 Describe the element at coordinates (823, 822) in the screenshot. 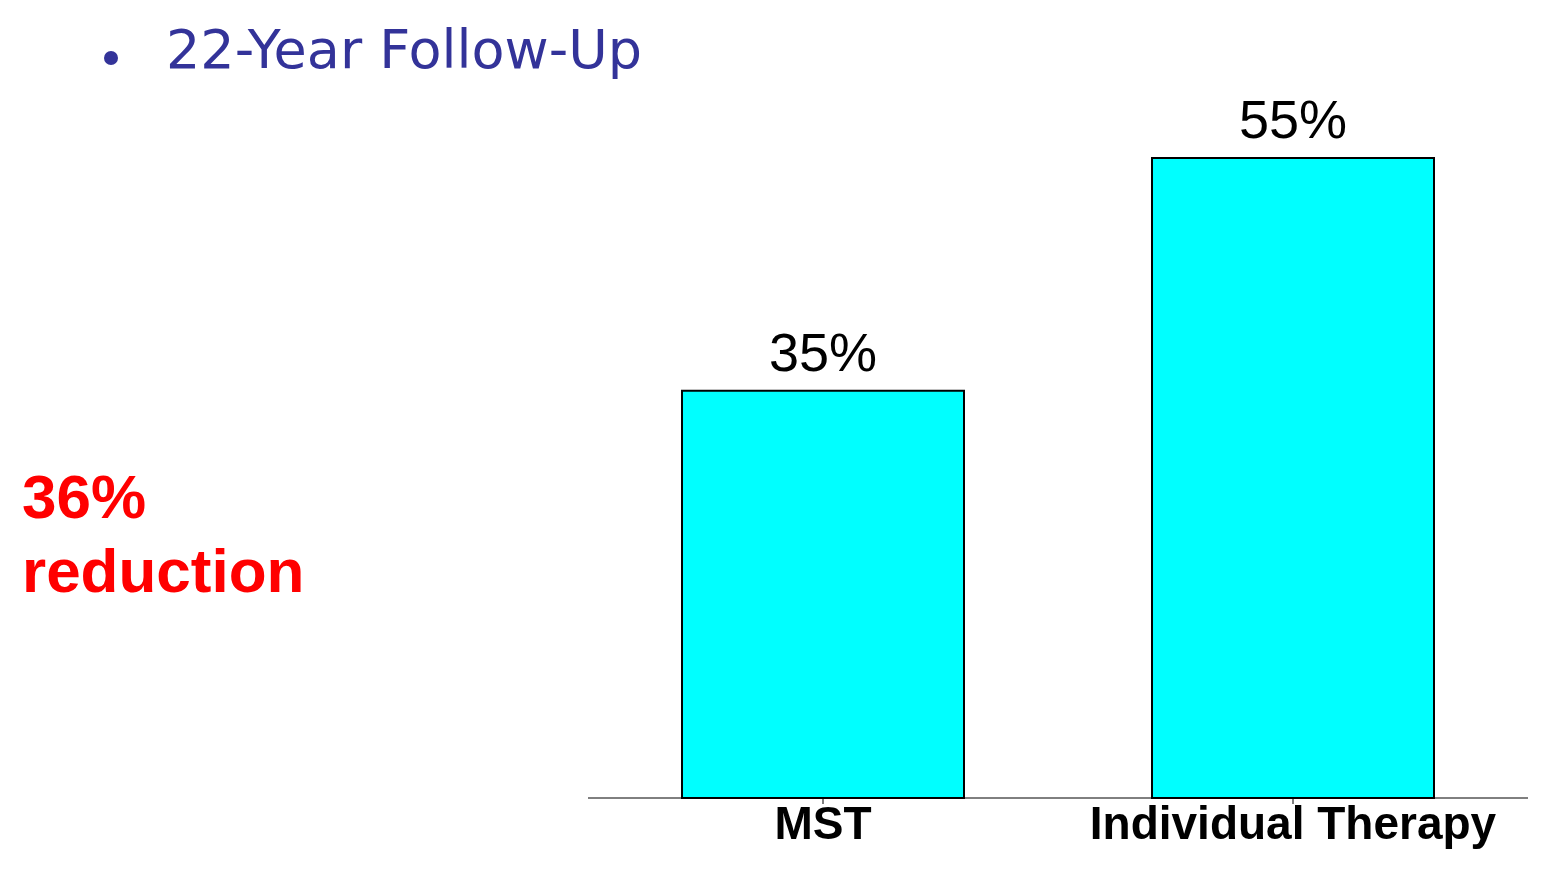

I see `x-tick-label: MST` at that location.